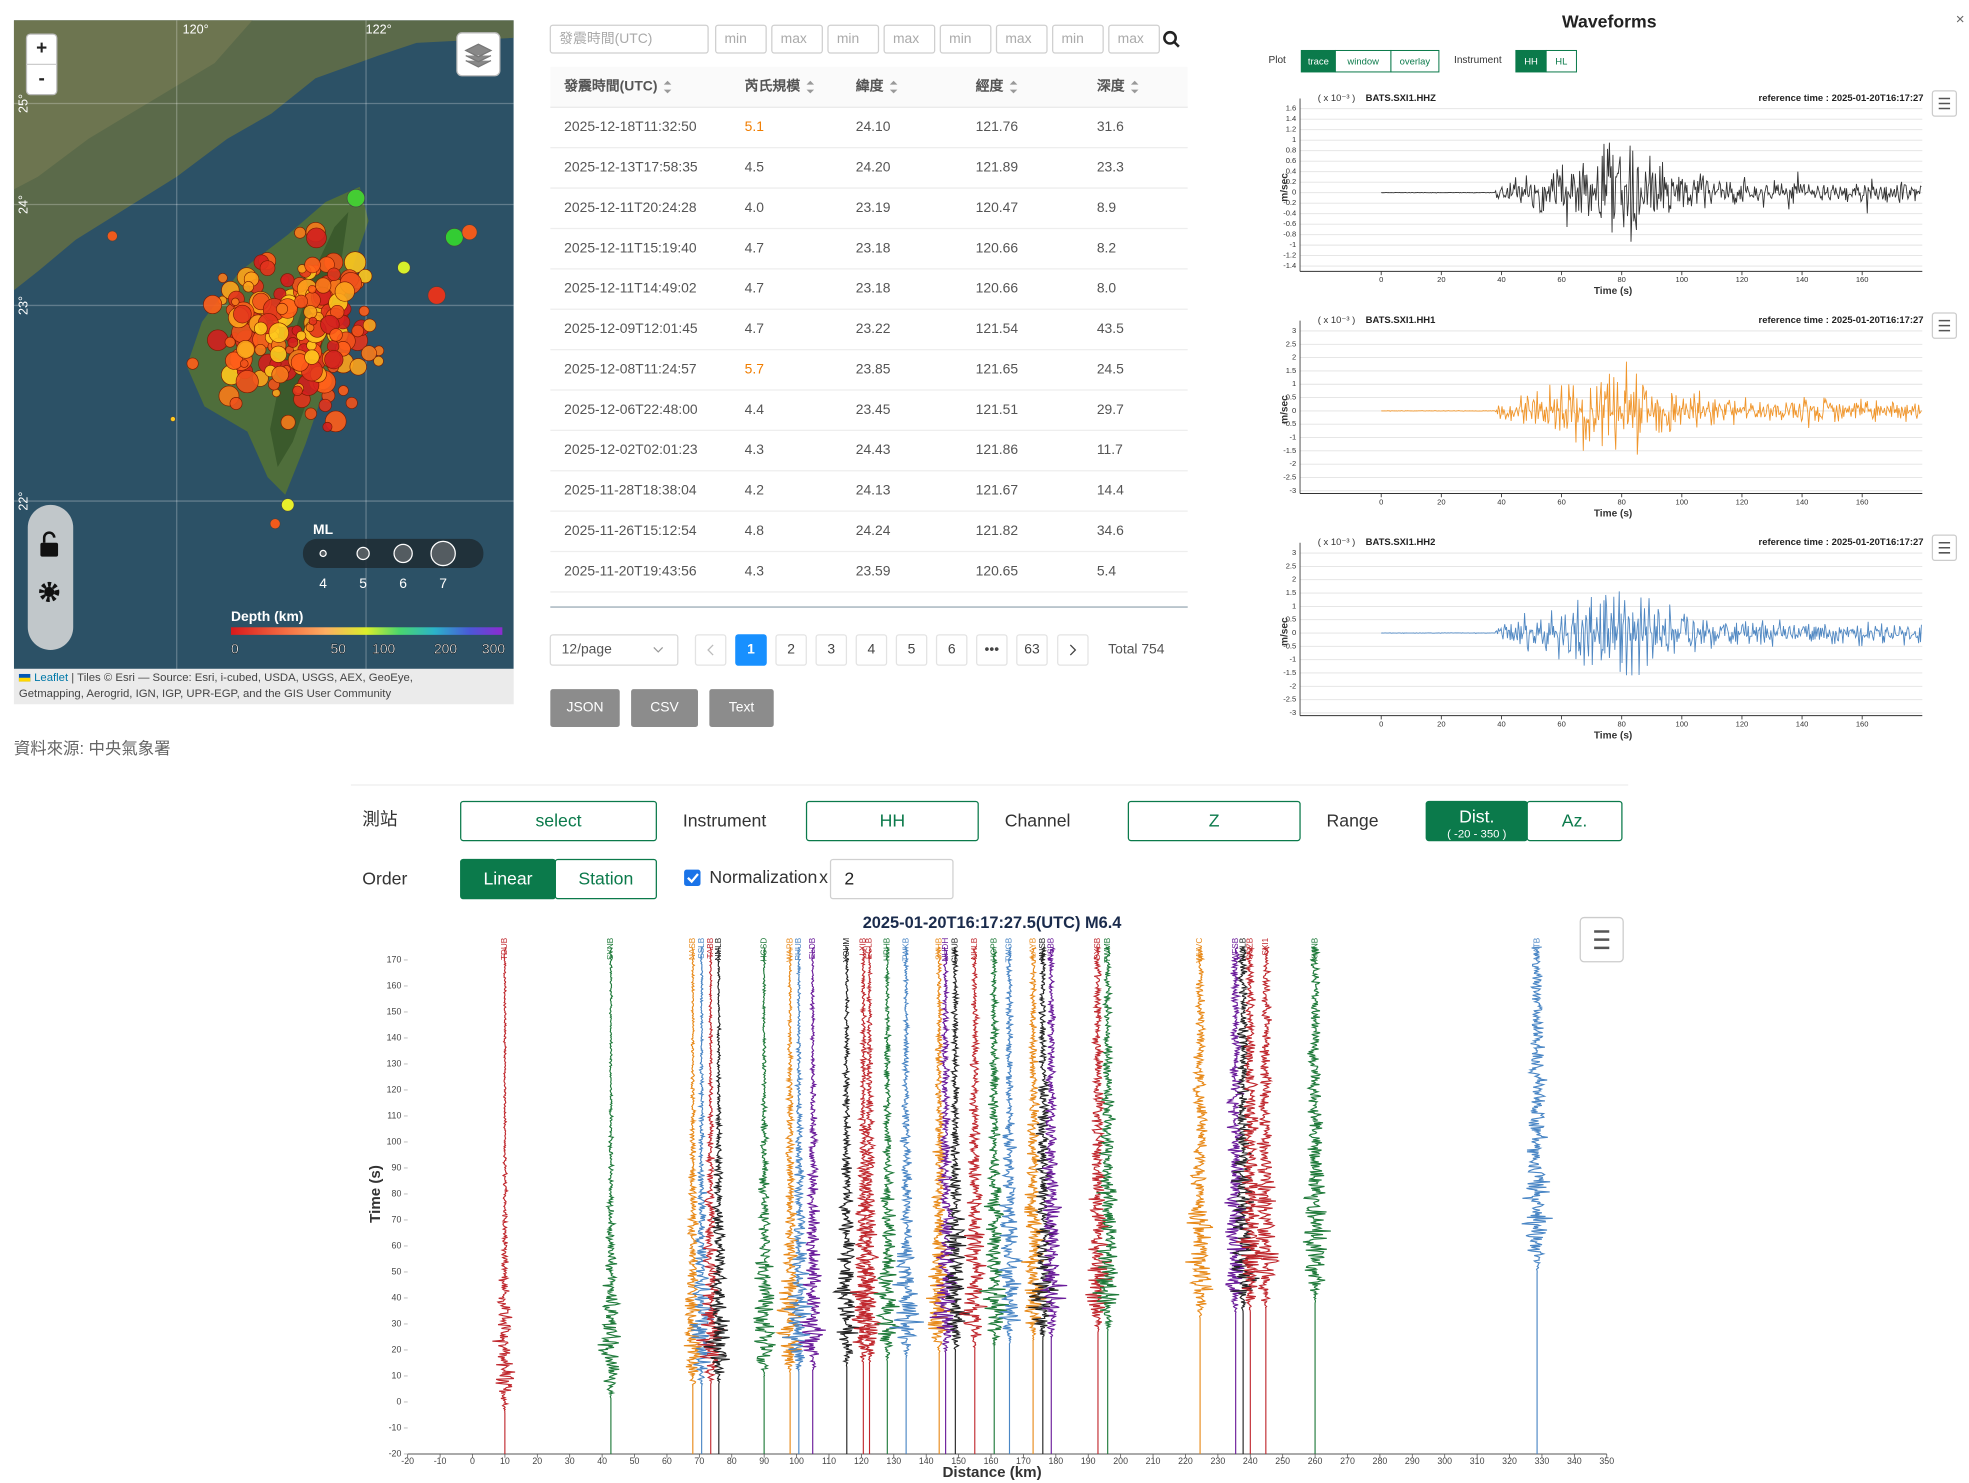 The image size is (1969, 1483). What do you see at coordinates (1170, 37) in the screenshot?
I see `search-icon` at bounding box center [1170, 37].